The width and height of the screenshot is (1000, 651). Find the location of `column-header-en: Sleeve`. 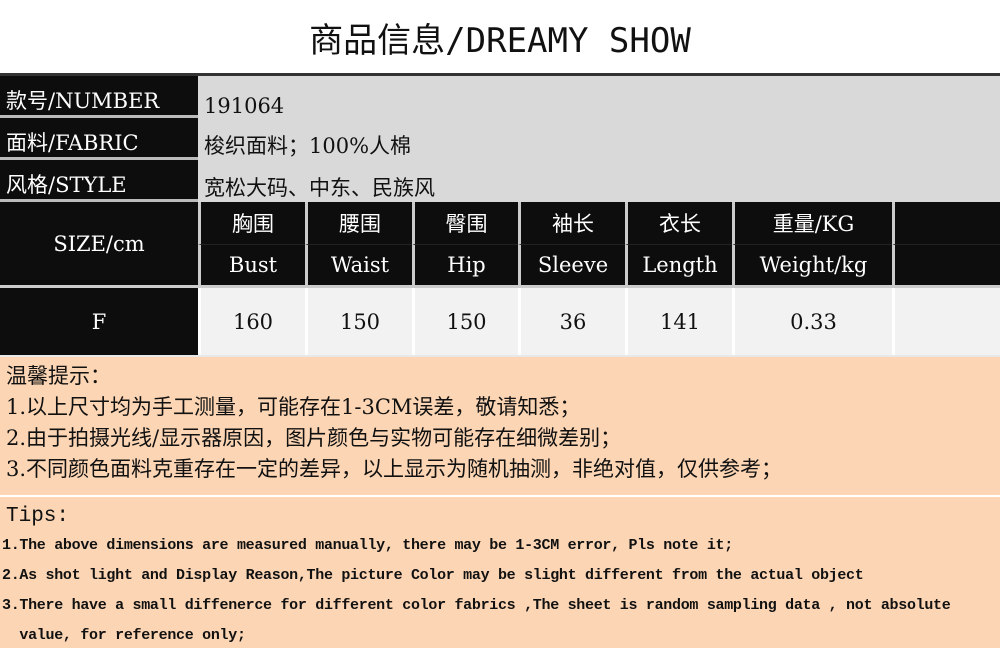

column-header-en: Sleeve is located at coordinates (571, 266).